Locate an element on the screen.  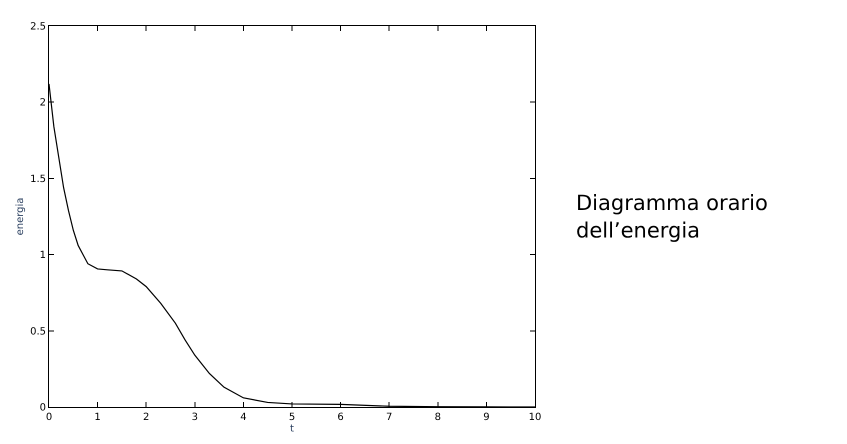
y-tick-label: 1.5 is located at coordinates (38, 179).